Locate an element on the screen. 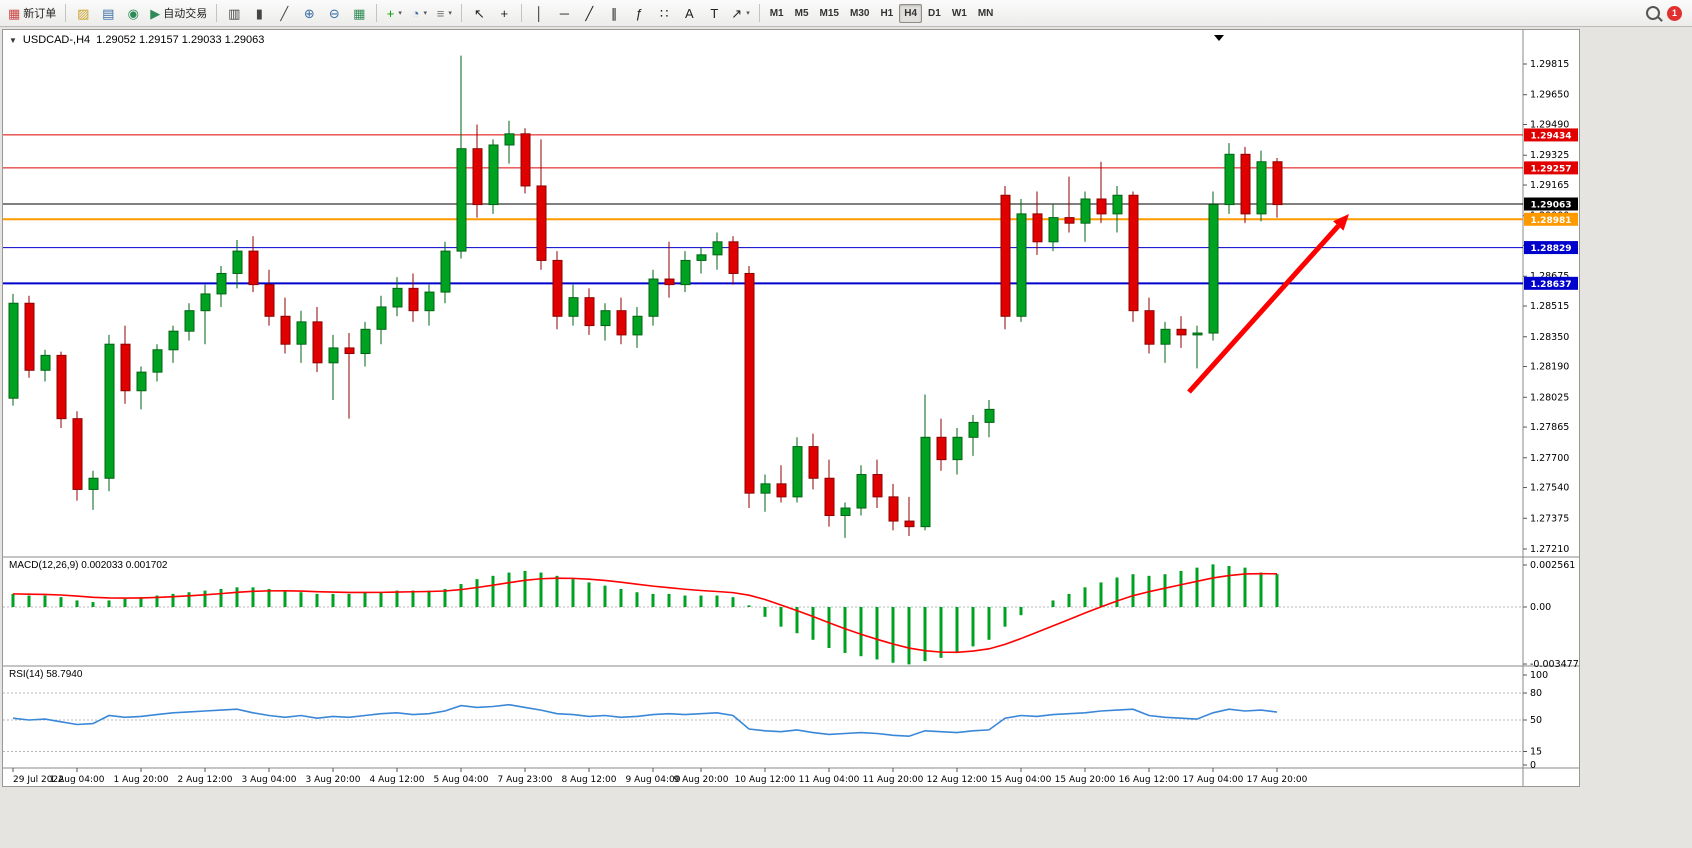 This screenshot has width=1692, height=848. rsi-axis-label: 0 is located at coordinates (1533, 765).